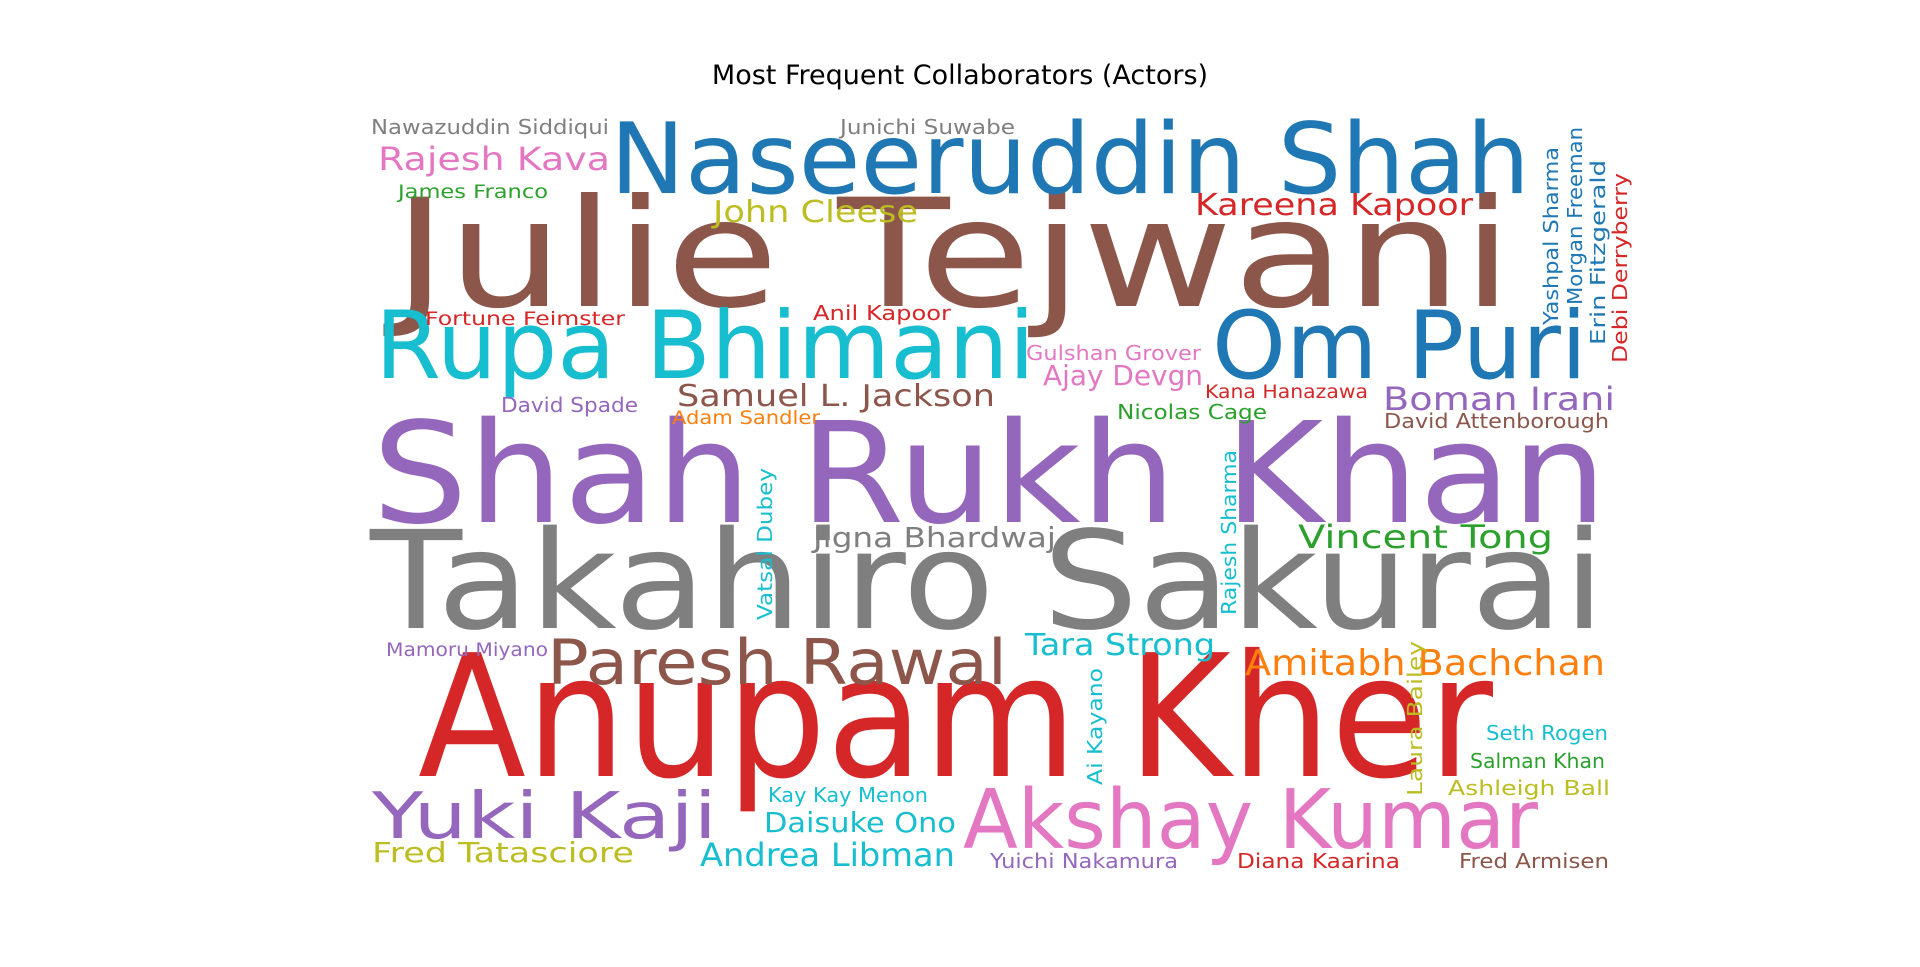 The image size is (1920, 967). Describe the element at coordinates (1575, 216) in the screenshot. I see `word-morgan-freeman: Morgan Freeman` at that location.